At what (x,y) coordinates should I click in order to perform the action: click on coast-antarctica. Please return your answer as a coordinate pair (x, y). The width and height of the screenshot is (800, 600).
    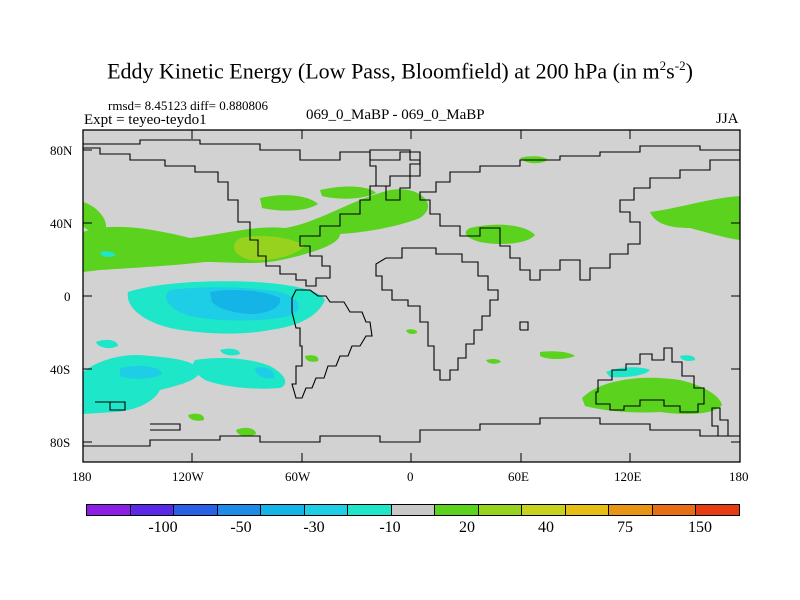
    Looking at the image, I should click on (411, 432).